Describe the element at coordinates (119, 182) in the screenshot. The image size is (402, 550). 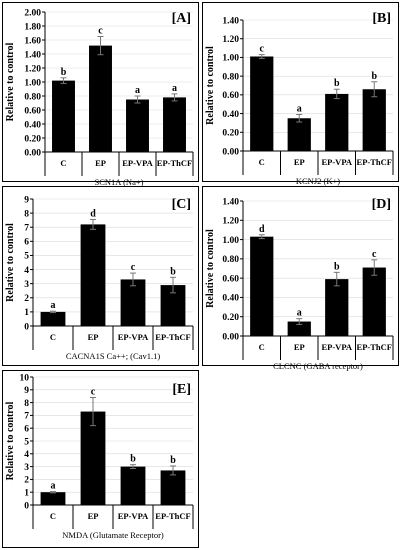
I see `x-axis-title: SCN1A (Na+)` at that location.